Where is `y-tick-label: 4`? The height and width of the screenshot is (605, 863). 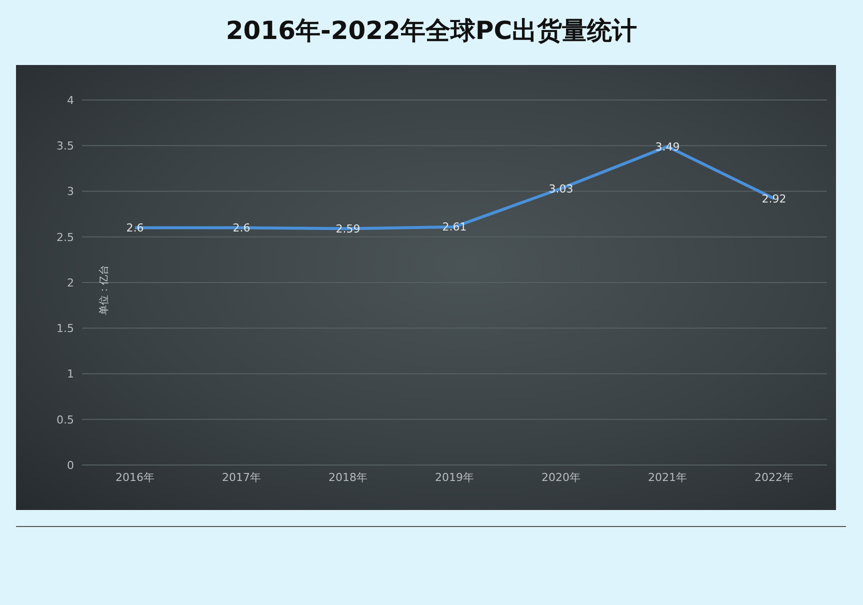 y-tick-label: 4 is located at coordinates (70, 100).